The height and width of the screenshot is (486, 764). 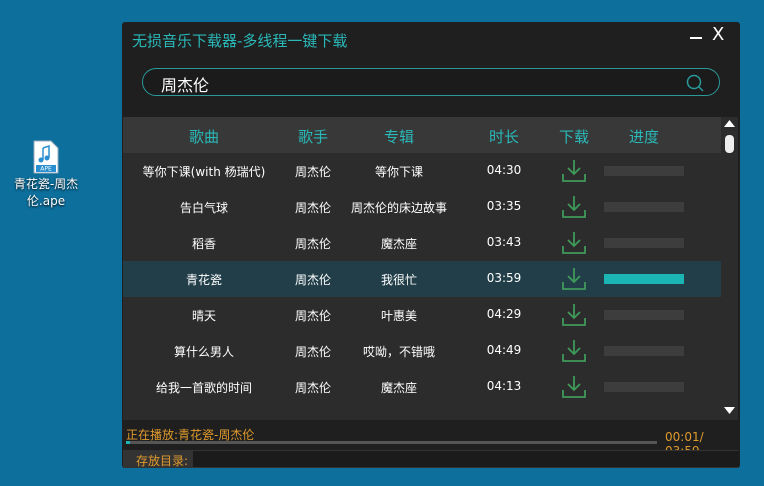 What do you see at coordinates (696, 38) in the screenshot?
I see `minimize-button` at bounding box center [696, 38].